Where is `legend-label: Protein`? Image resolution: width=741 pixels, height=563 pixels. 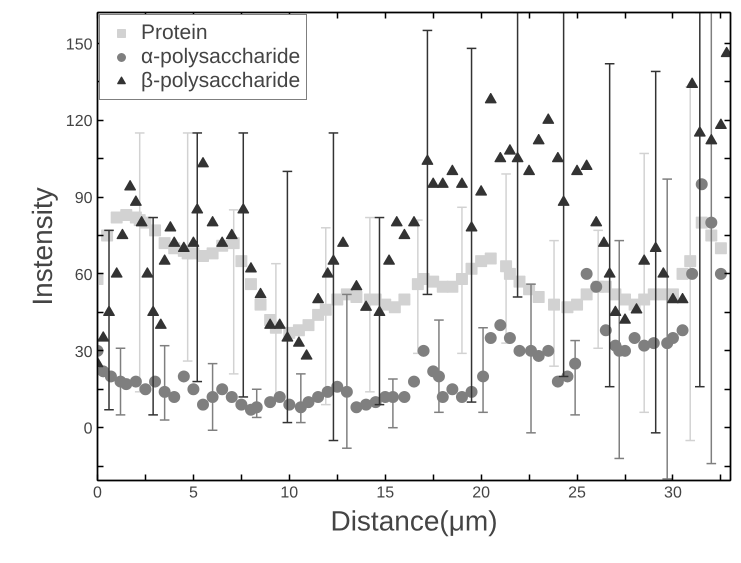 legend-label: Protein is located at coordinates (174, 33).